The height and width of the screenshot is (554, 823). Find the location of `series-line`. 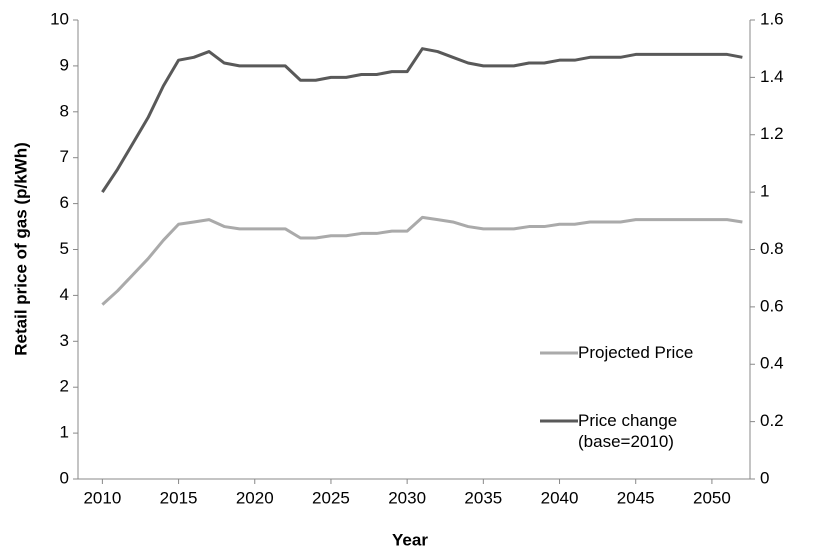

series-line is located at coordinates (422, 260).